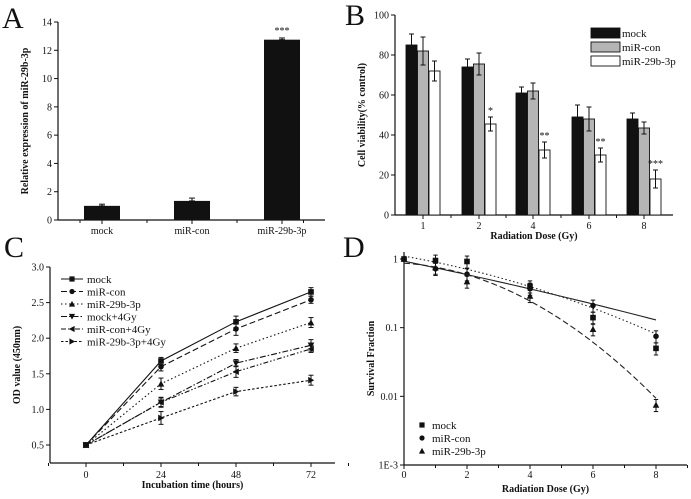 The height and width of the screenshot is (499, 691). What do you see at coordinates (384, 176) in the screenshot?
I see `y-tick-label: 20` at bounding box center [384, 176].